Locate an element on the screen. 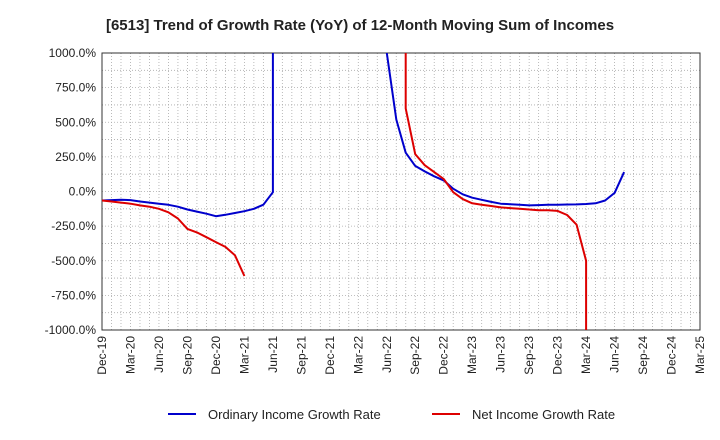 The image size is (720, 440). x-tick-label: Dec-20 is located at coordinates (216, 355).